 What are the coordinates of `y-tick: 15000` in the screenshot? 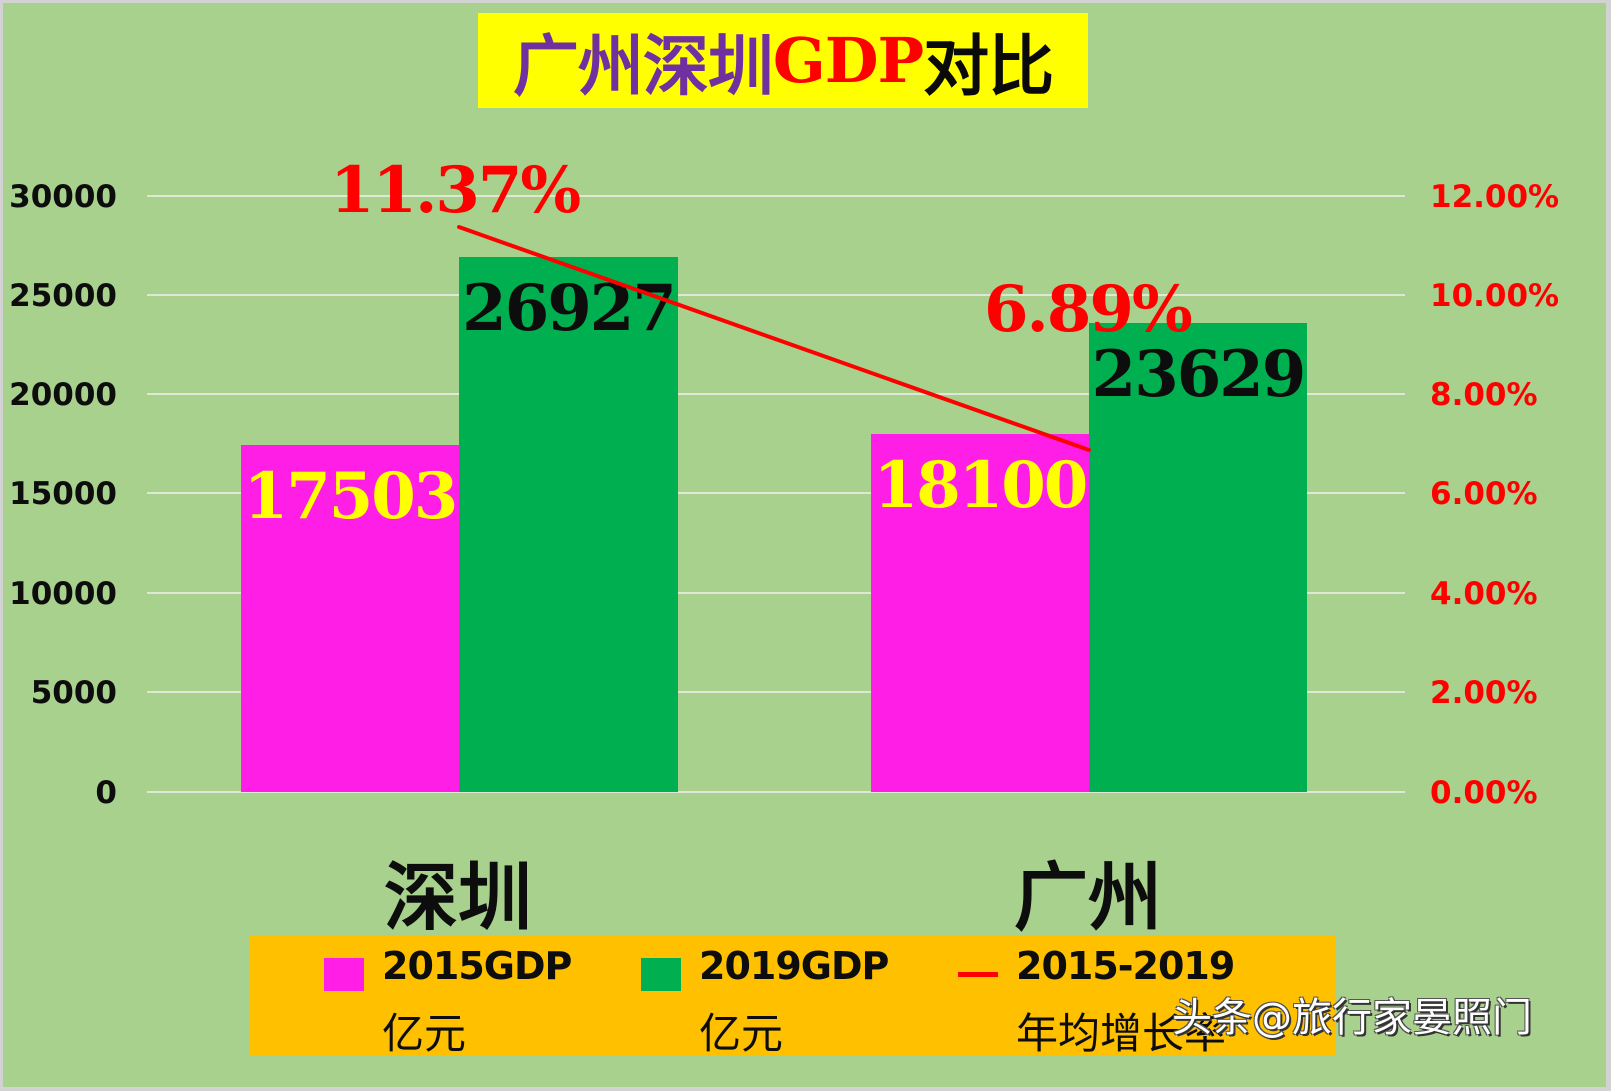 It's located at (63, 494).